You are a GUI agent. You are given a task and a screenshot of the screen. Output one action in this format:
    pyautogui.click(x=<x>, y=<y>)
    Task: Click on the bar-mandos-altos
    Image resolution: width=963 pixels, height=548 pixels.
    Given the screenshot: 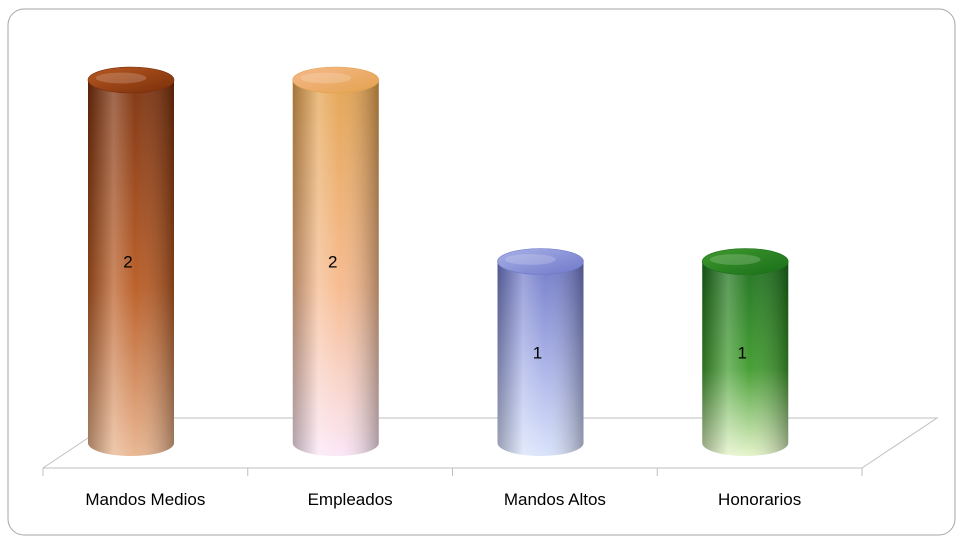 What is the action you would take?
    pyautogui.click(x=540, y=352)
    